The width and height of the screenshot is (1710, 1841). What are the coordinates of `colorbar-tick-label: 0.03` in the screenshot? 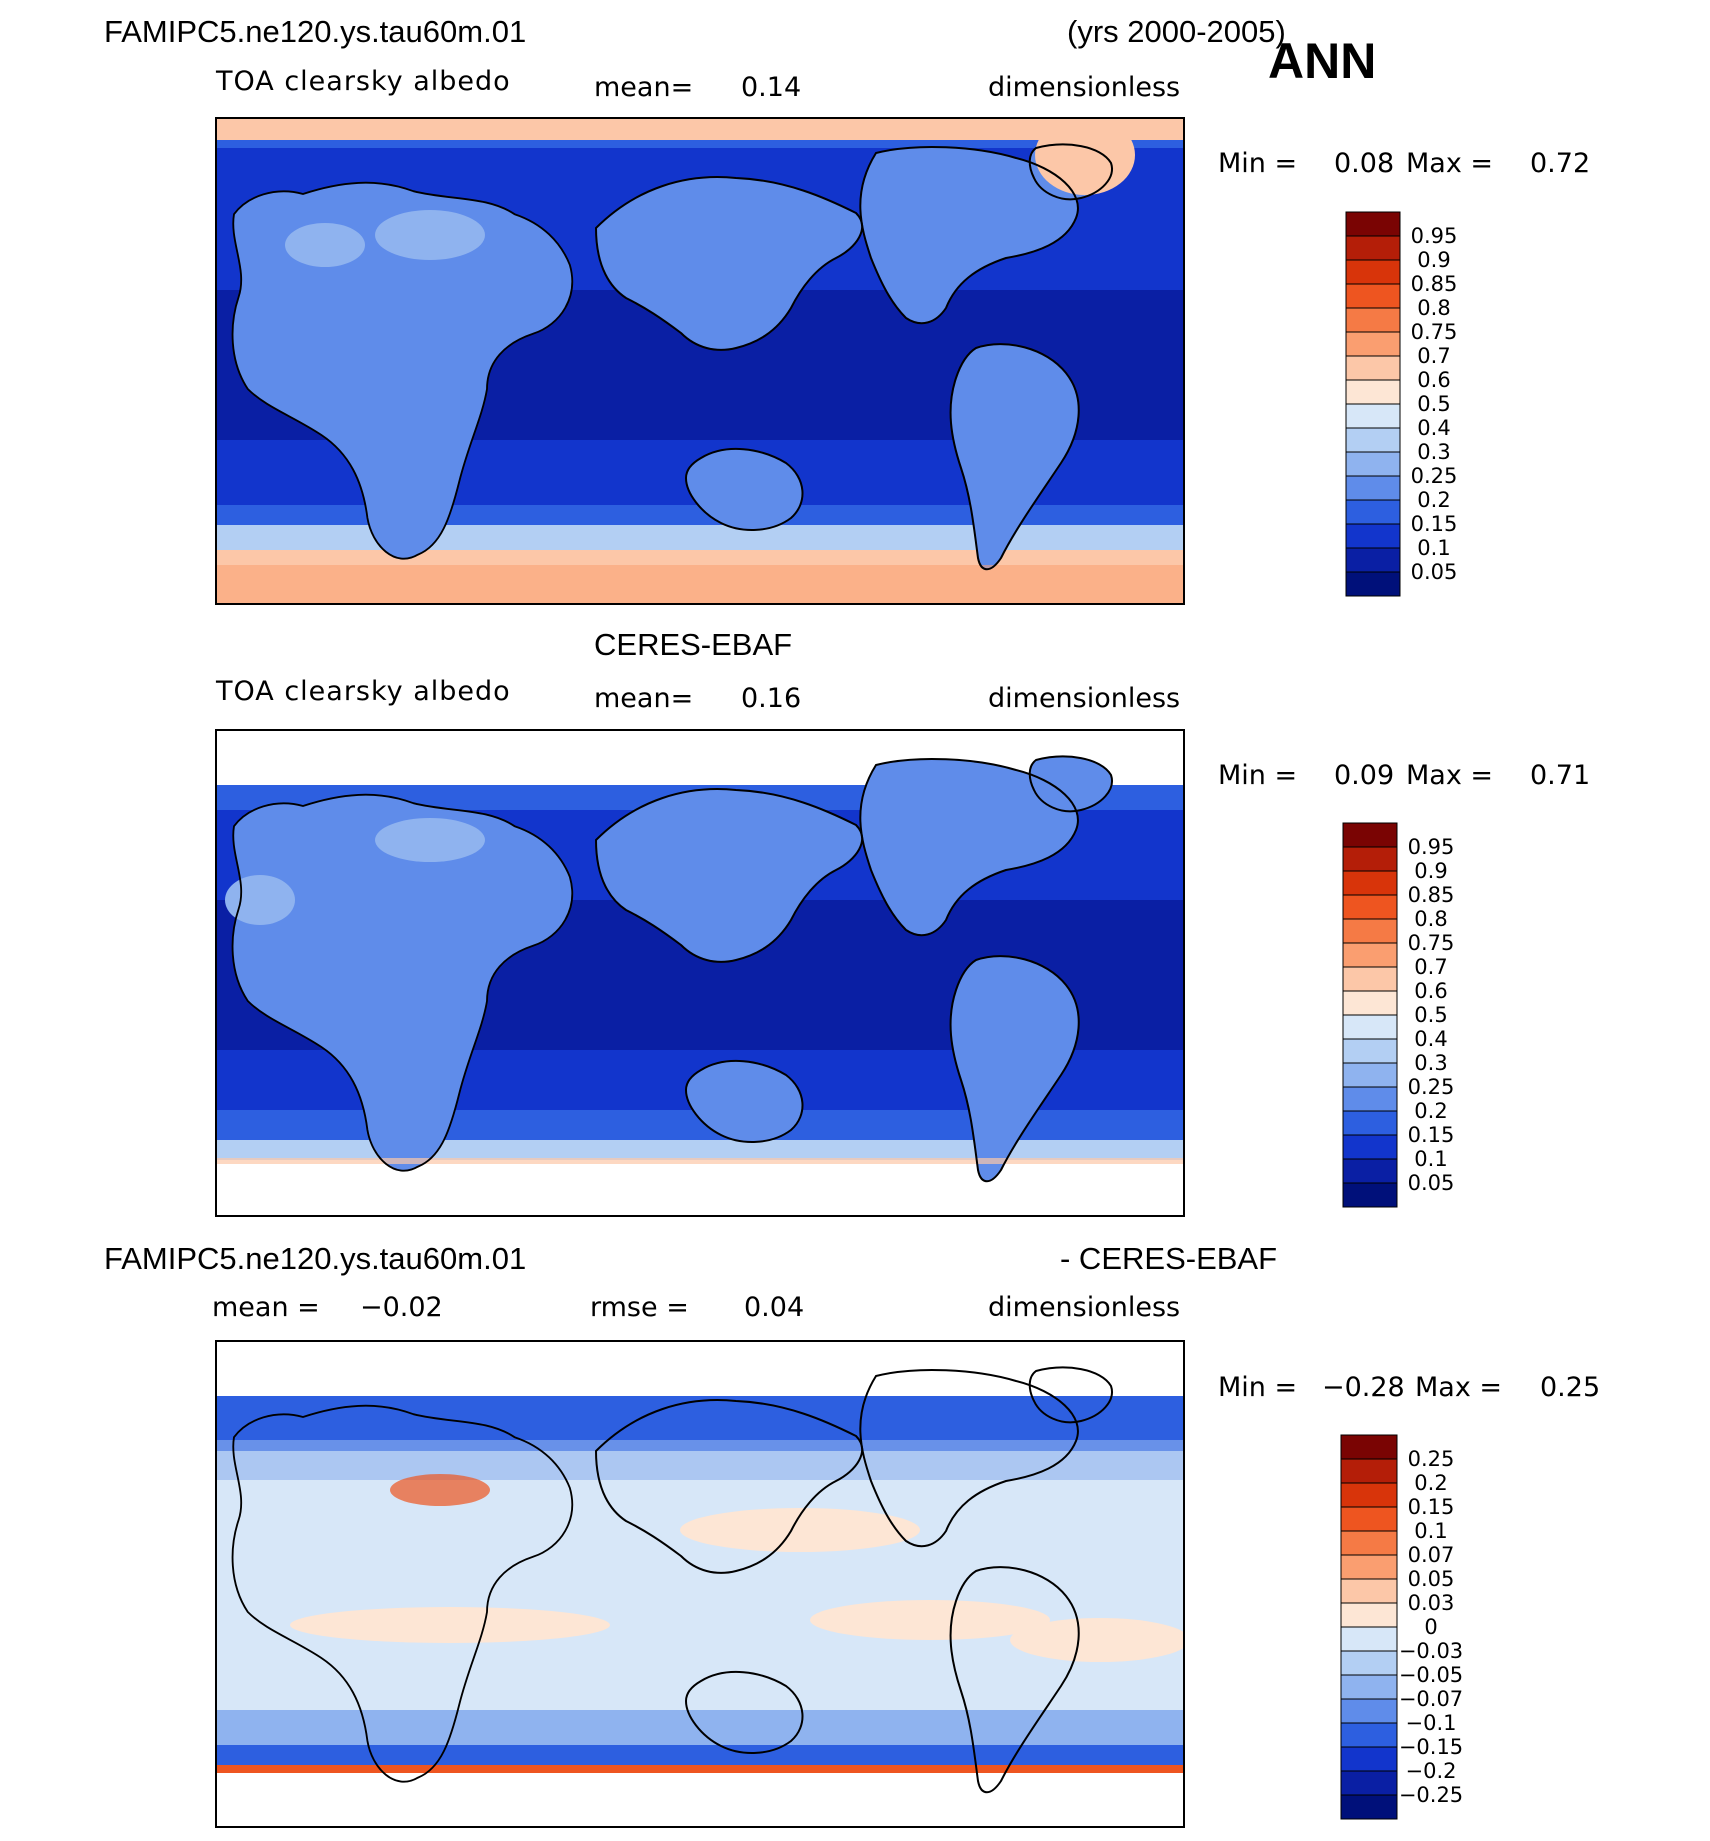 It's located at (1431, 1603).